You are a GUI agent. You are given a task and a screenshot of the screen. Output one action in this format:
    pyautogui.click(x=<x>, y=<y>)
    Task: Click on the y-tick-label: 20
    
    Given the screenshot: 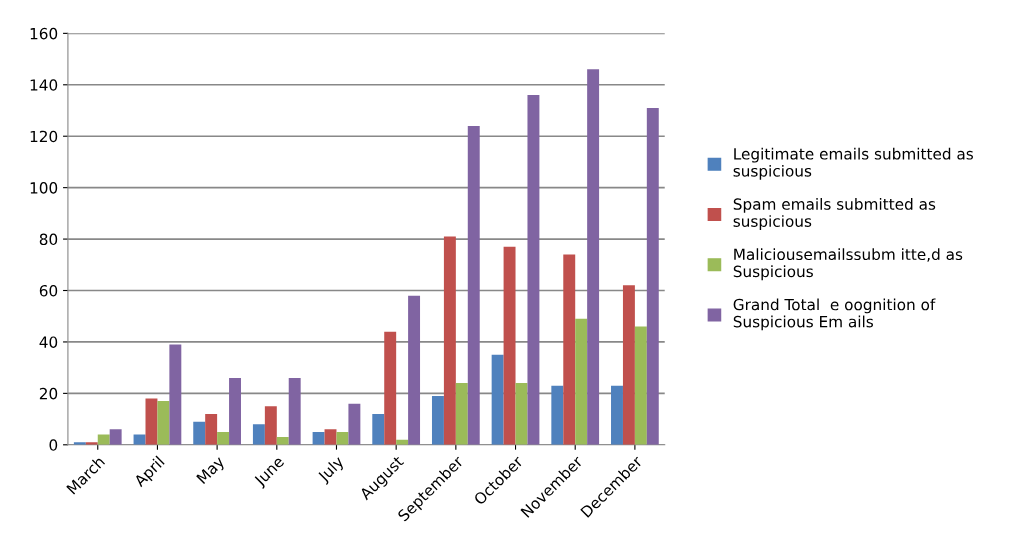 What is the action you would take?
    pyautogui.click(x=48, y=393)
    